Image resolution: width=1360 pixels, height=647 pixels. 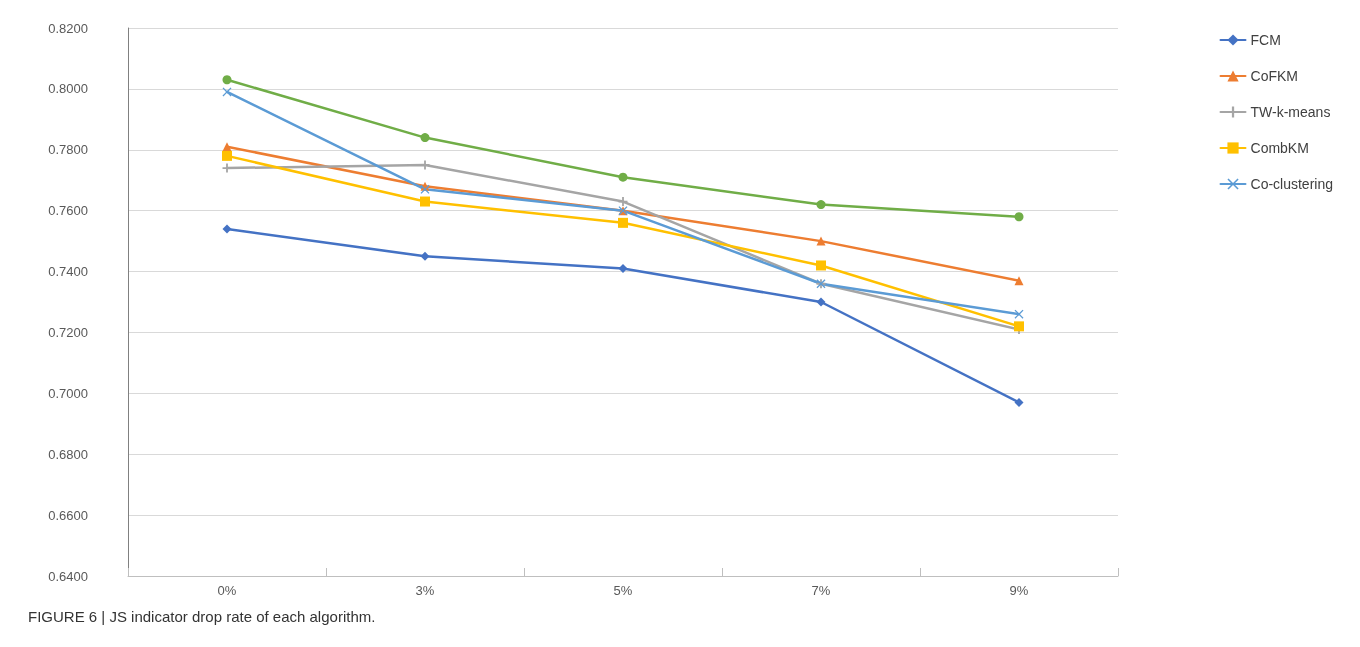 What do you see at coordinates (425, 590) in the screenshot?
I see `x-tick-label: 3%` at bounding box center [425, 590].